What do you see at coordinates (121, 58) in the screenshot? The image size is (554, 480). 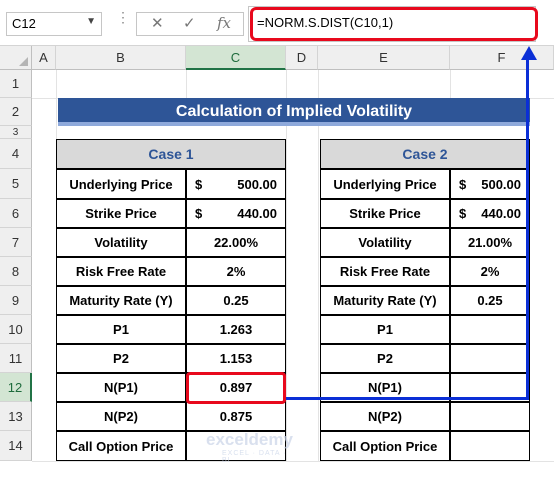 I see `column-header-b: B` at bounding box center [121, 58].